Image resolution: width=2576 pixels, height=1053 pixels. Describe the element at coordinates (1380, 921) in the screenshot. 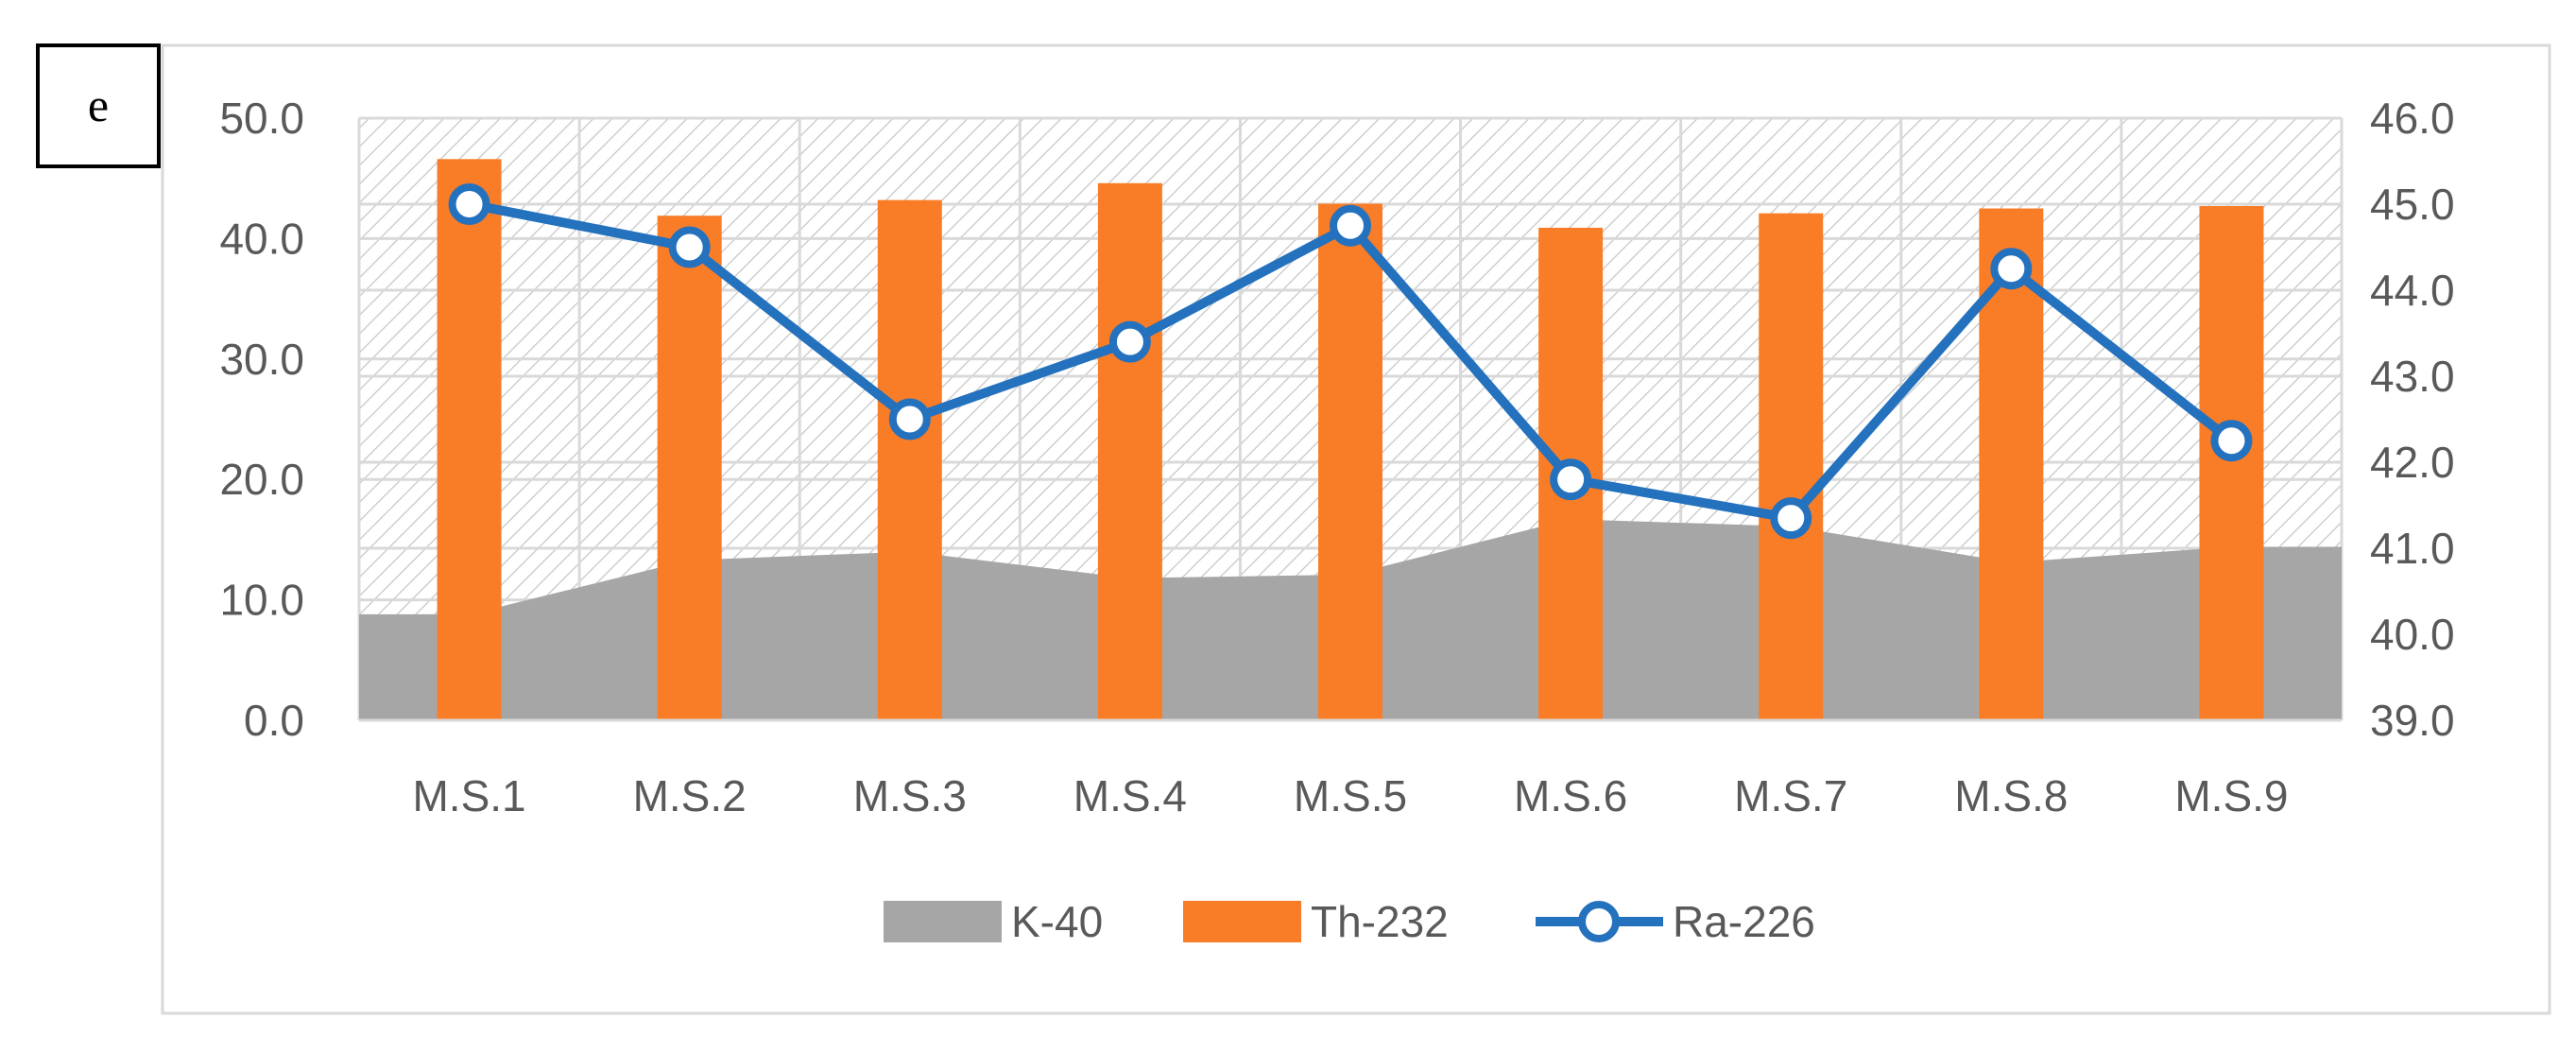

I see `legend-label-th232: Th-232` at that location.